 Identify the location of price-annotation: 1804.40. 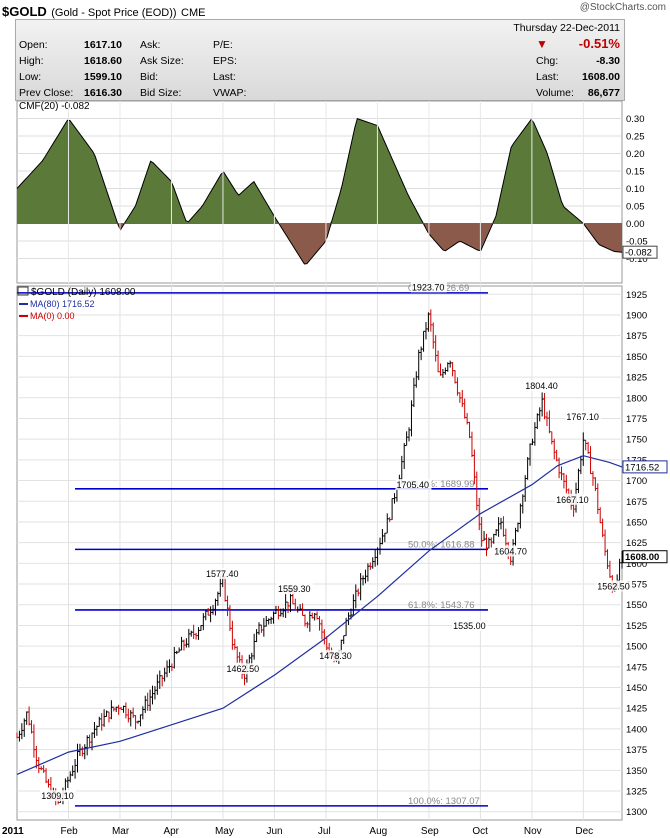
(541, 386).